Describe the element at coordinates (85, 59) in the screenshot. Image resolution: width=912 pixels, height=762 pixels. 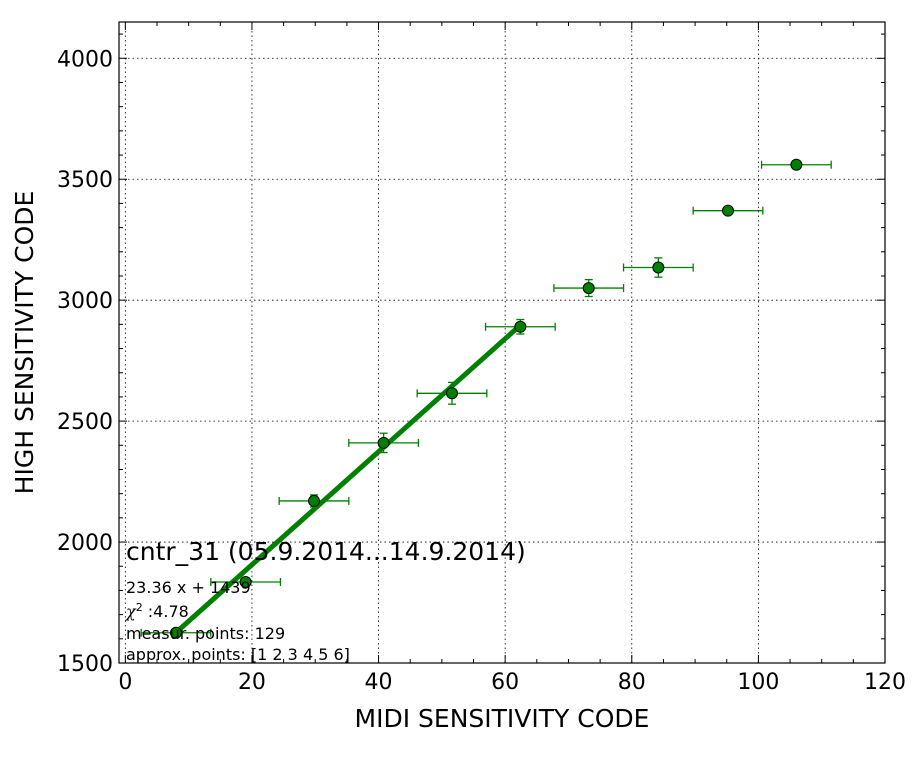
I see `y-tick-label: 4000` at that location.